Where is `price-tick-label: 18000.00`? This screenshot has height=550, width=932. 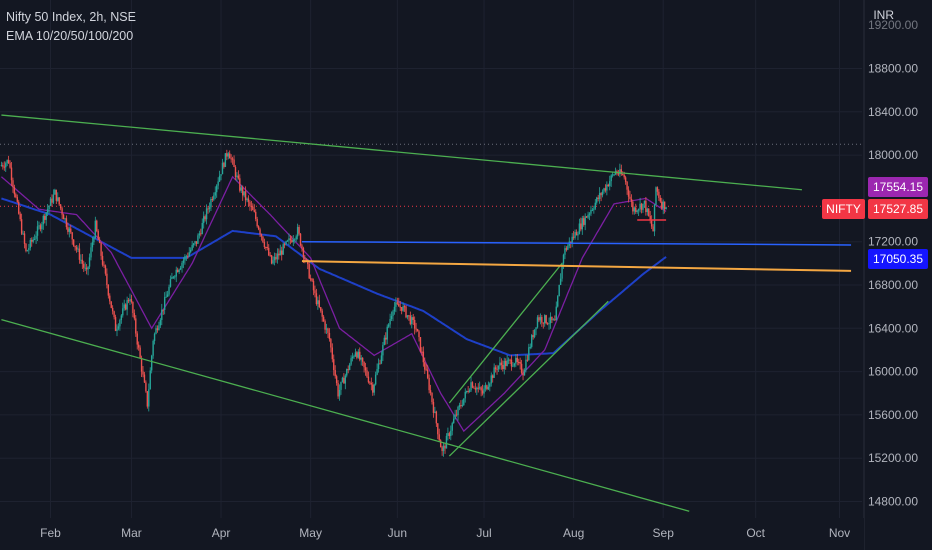 price-tick-label: 18000.00 is located at coordinates (893, 155).